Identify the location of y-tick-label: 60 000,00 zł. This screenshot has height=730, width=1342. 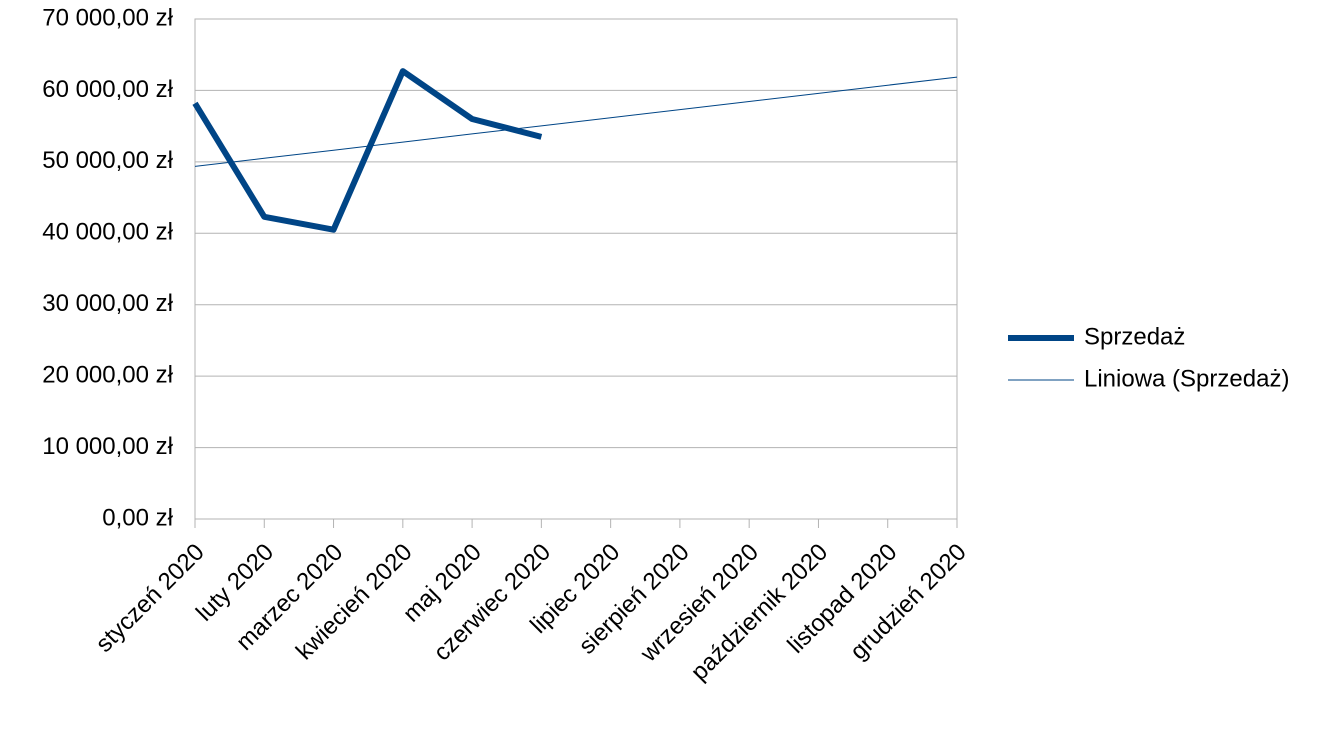
(107, 89).